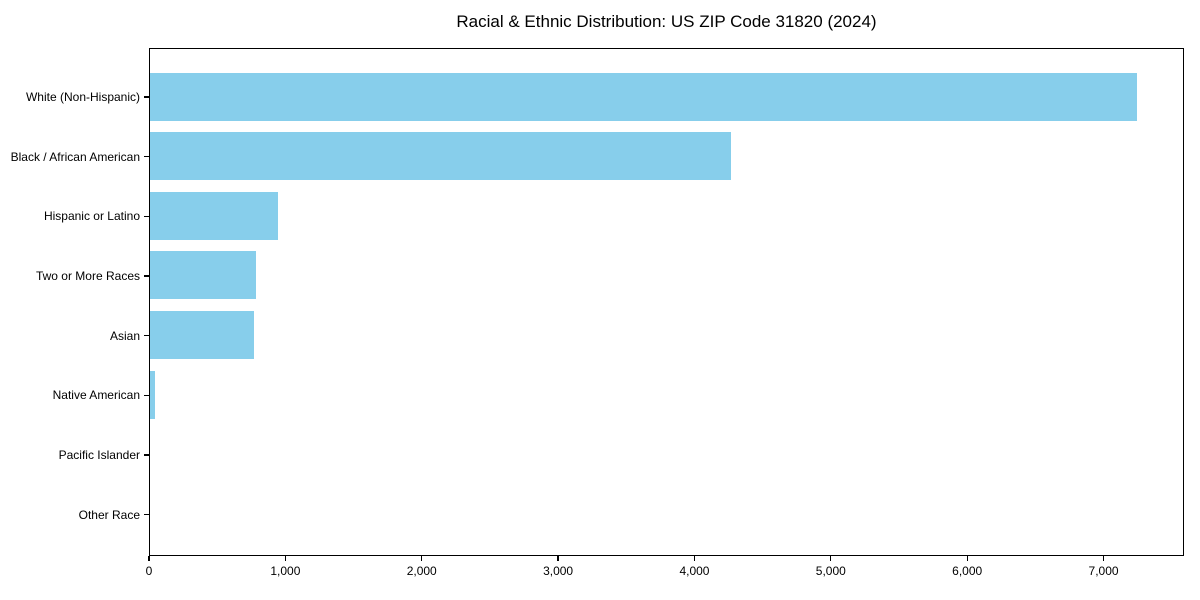 This screenshot has width=1200, height=600. Describe the element at coordinates (285, 571) in the screenshot. I see `x-tick-label: 1,000` at that location.